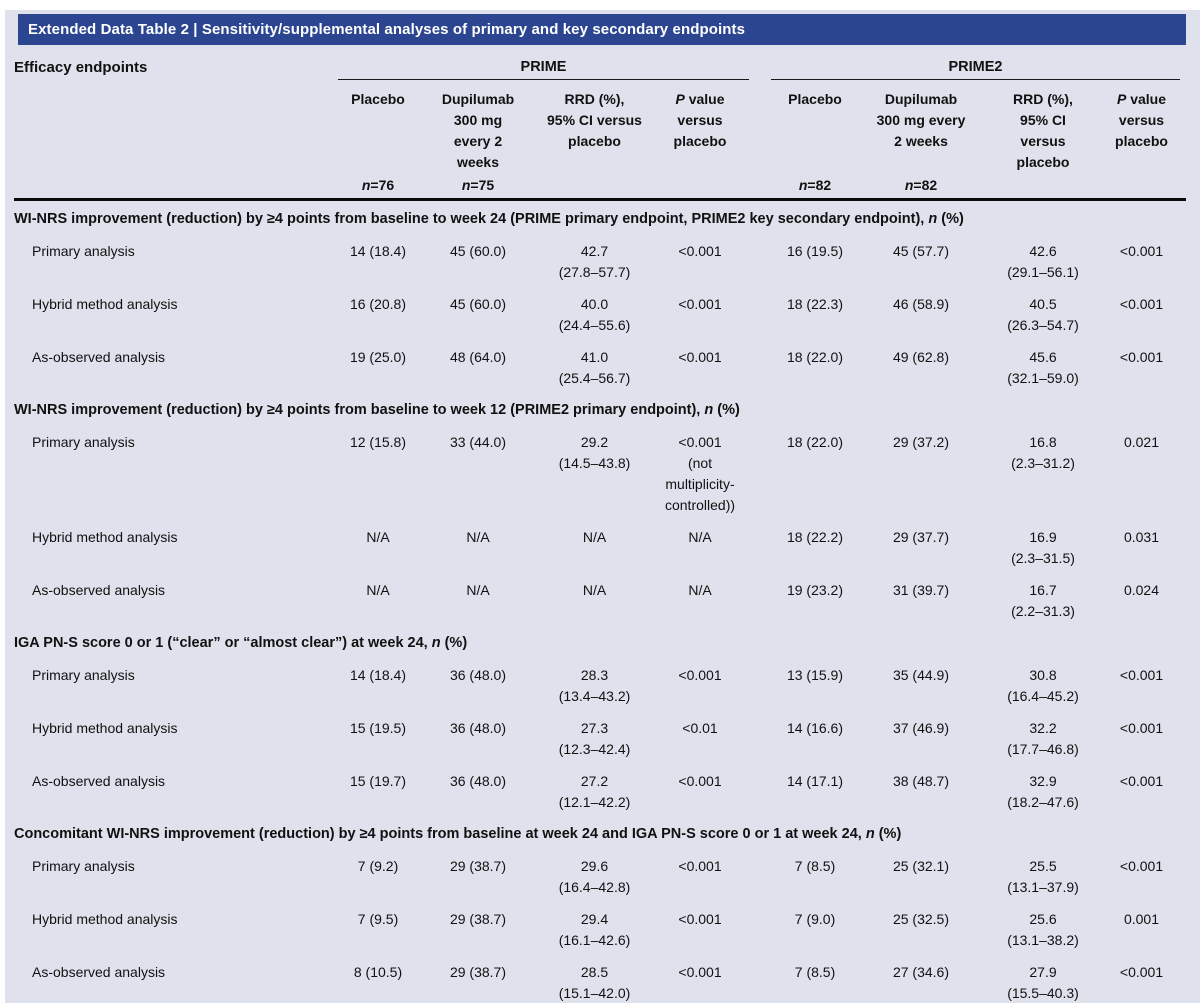 Image resolution: width=1200 pixels, height=1003 pixels. Describe the element at coordinates (1141, 442) in the screenshot. I see `value-cell: 0.021` at that location.